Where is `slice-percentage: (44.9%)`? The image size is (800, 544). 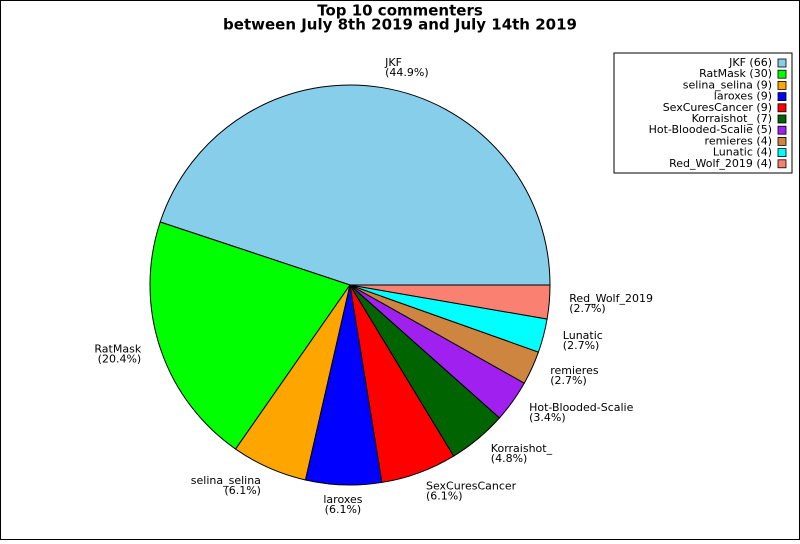
slice-percentage: (44.9%) is located at coordinates (407, 72).